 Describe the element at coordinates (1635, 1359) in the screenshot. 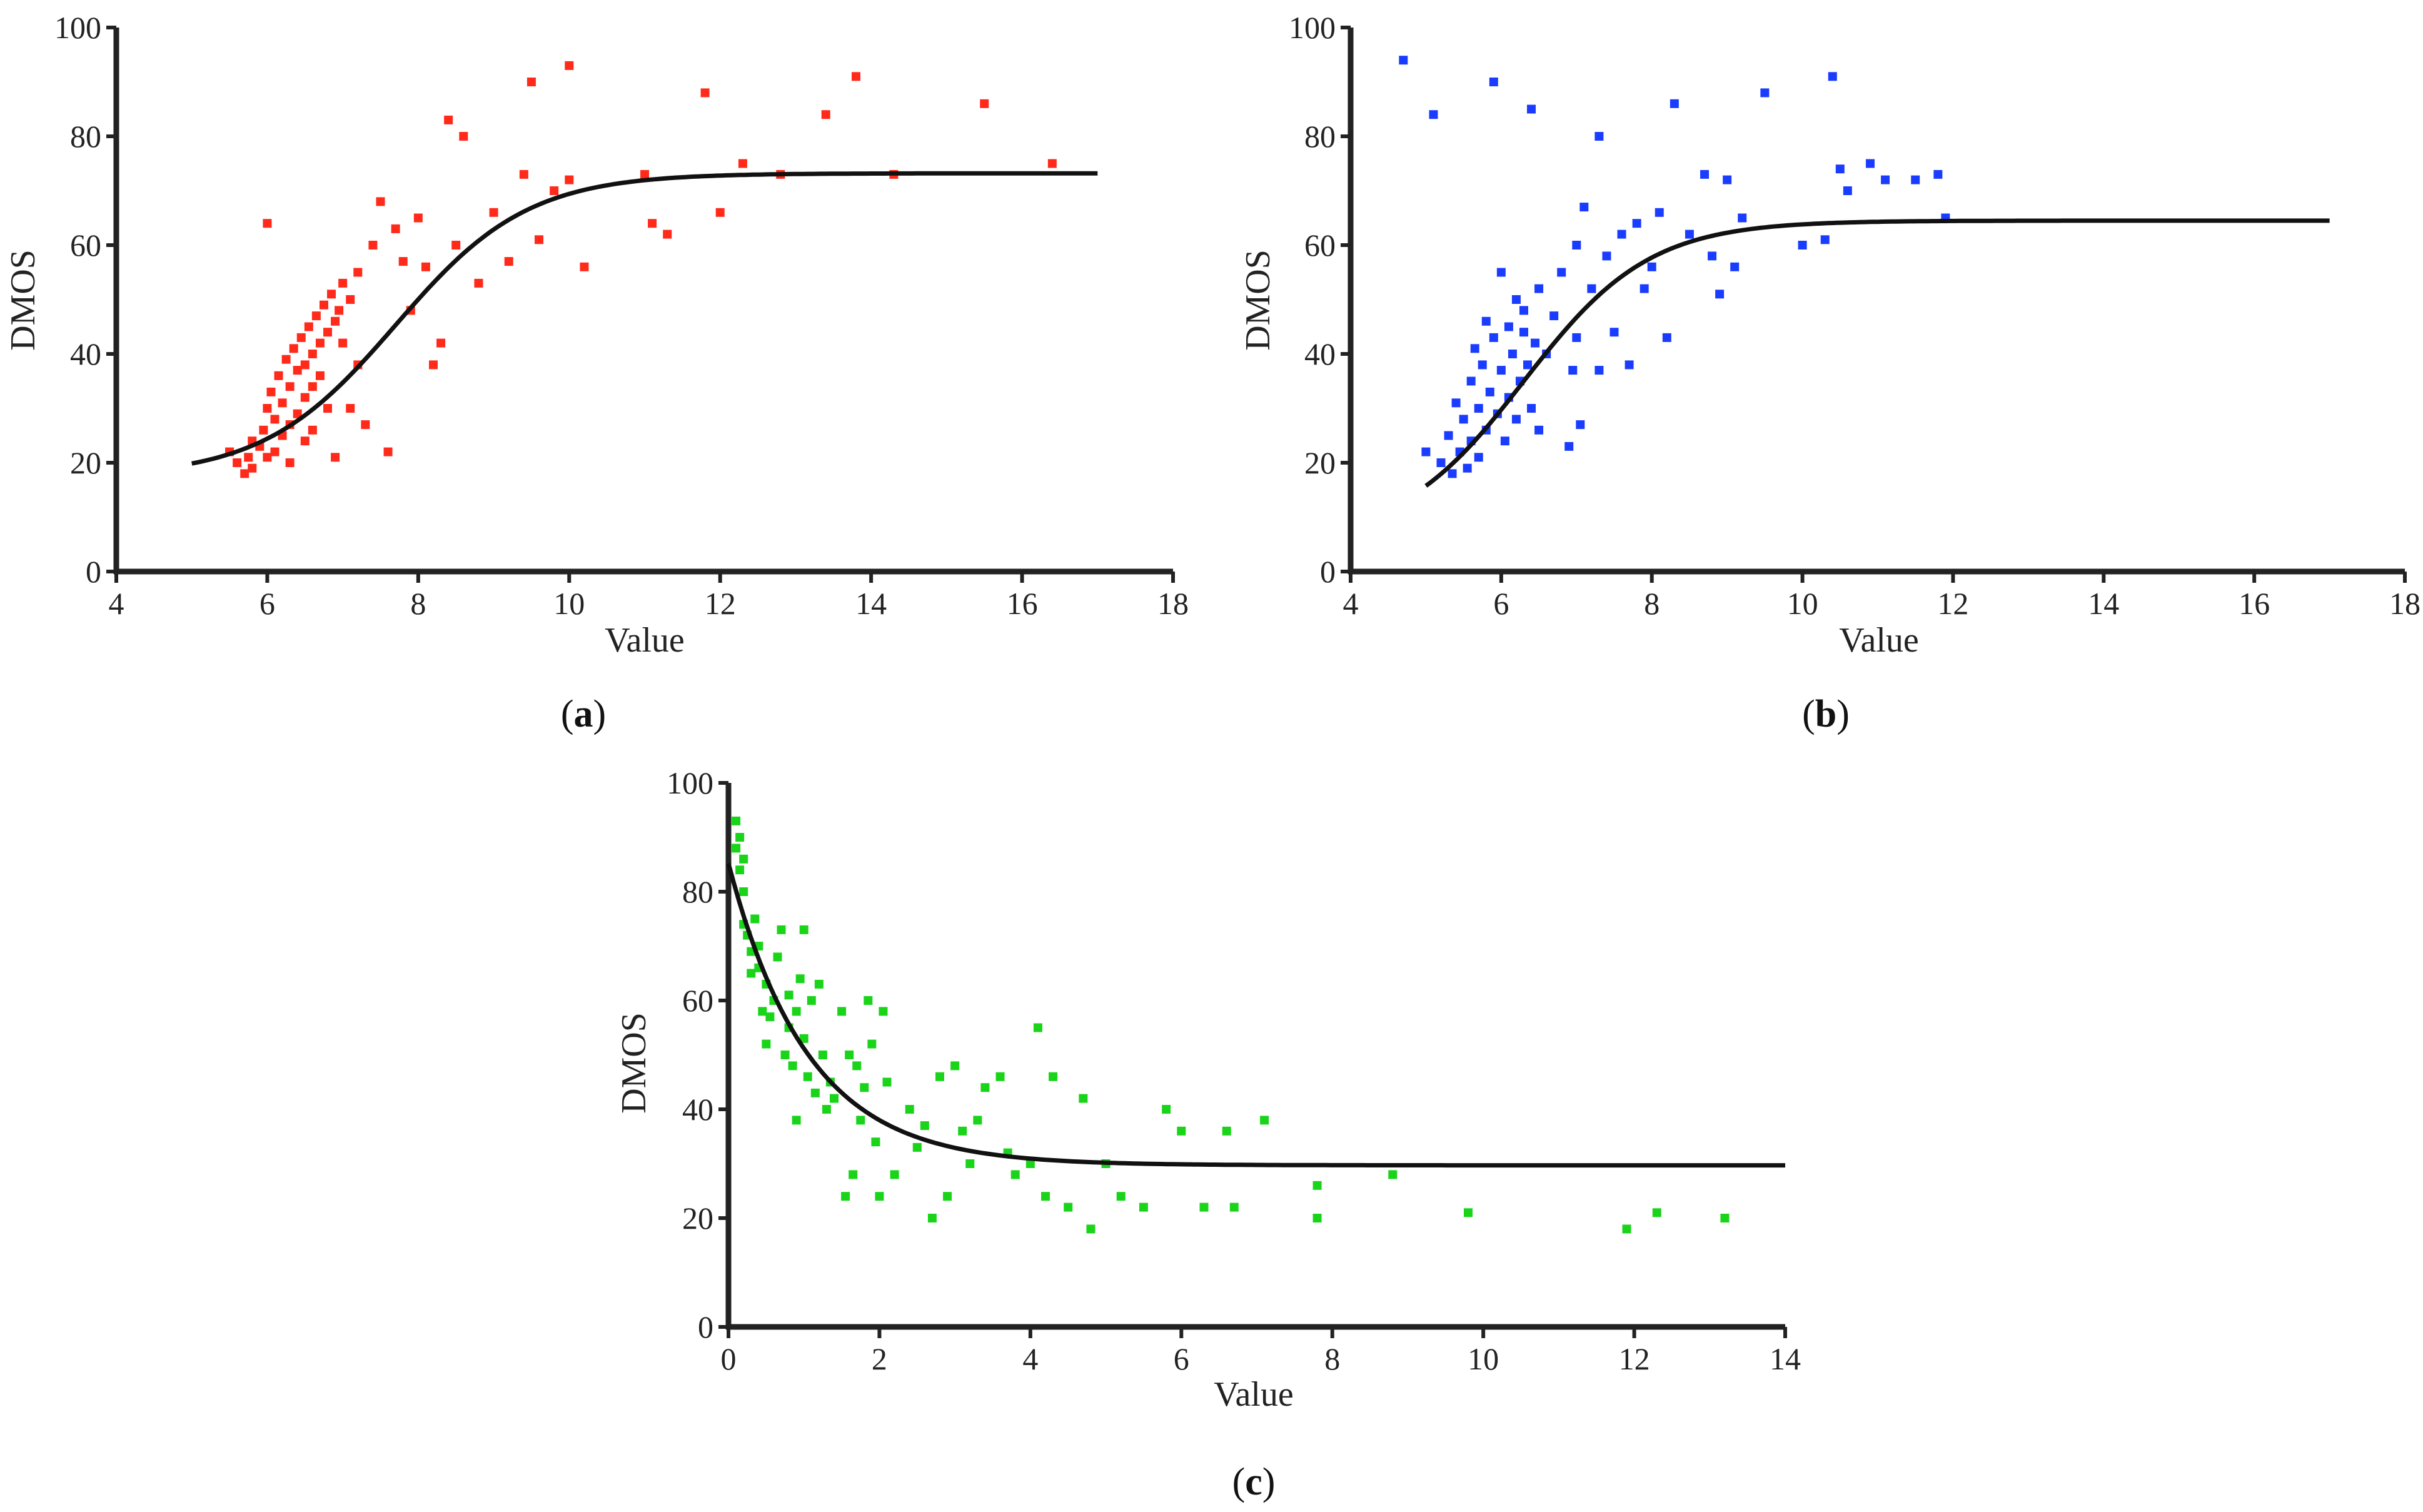

I see `panel-c-x-tick-label: 12` at that location.